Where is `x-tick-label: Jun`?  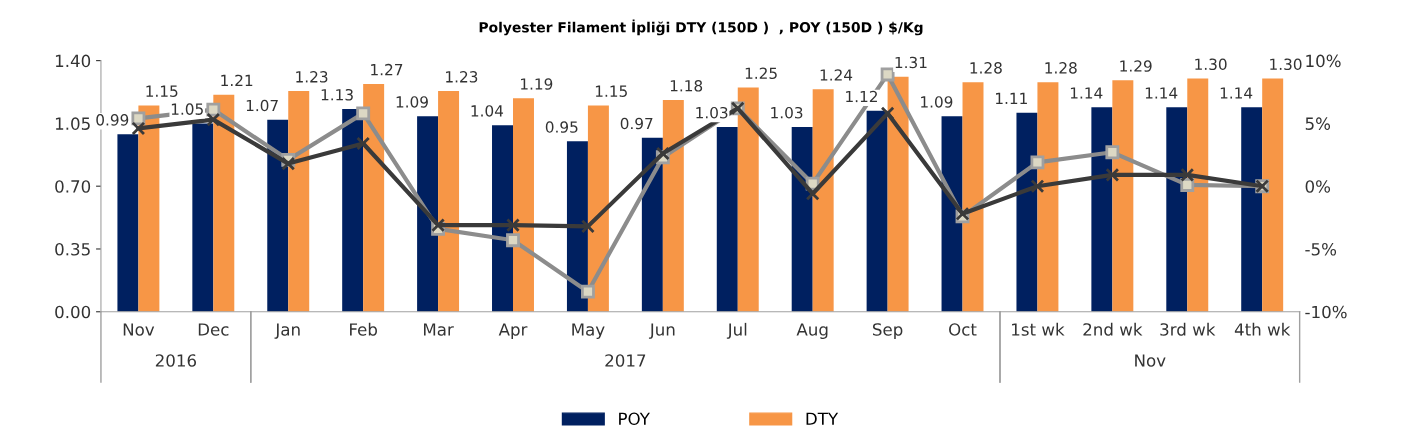 x-tick-label: Jun is located at coordinates (661, 331).